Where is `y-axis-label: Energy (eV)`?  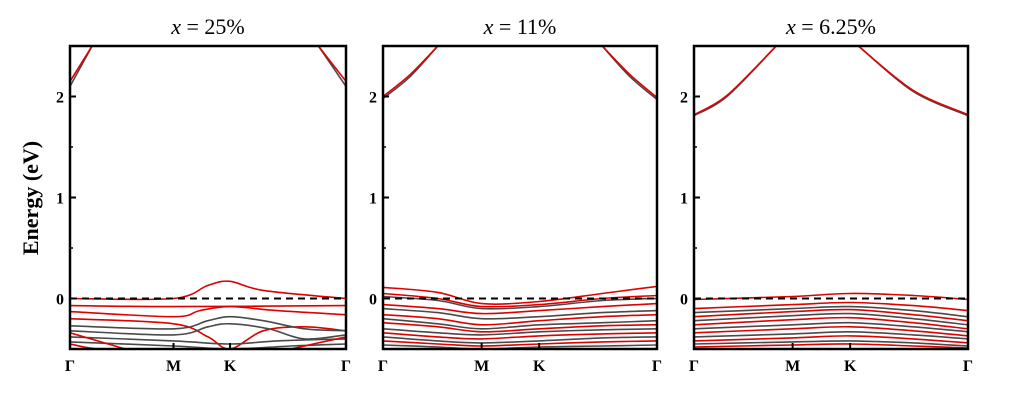
y-axis-label: Energy (eV) is located at coordinates (30, 198).